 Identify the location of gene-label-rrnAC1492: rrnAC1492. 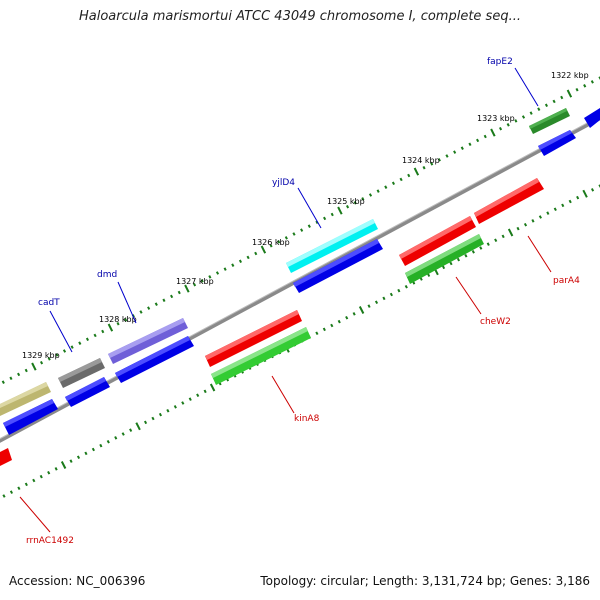
(50, 541).